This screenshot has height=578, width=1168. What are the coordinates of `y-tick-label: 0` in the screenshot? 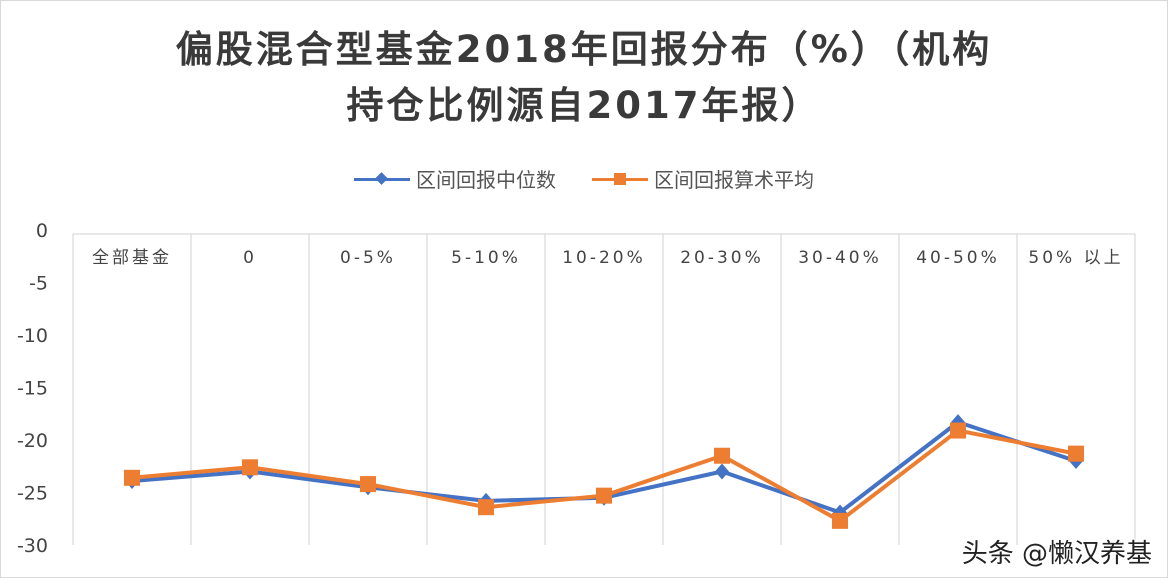 It's located at (42, 231).